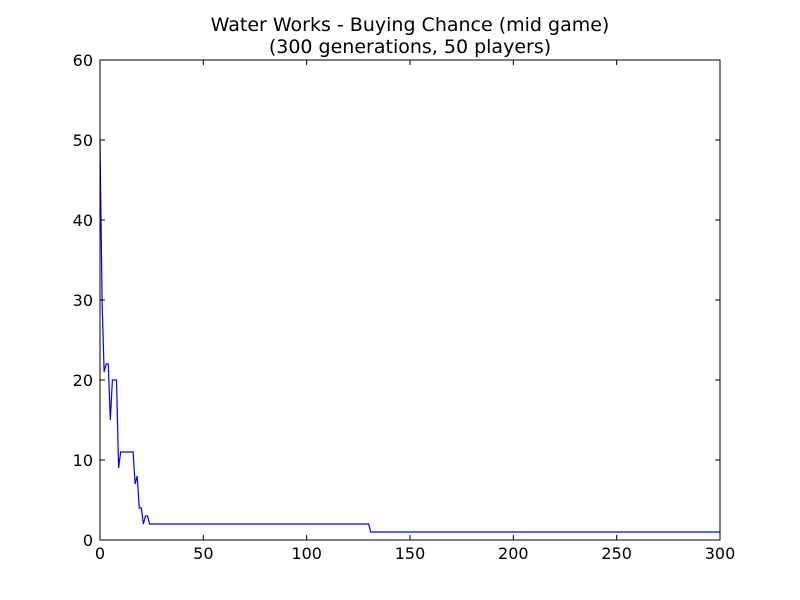  Describe the element at coordinates (513, 553) in the screenshot. I see `x-tick-label: 200` at that location.